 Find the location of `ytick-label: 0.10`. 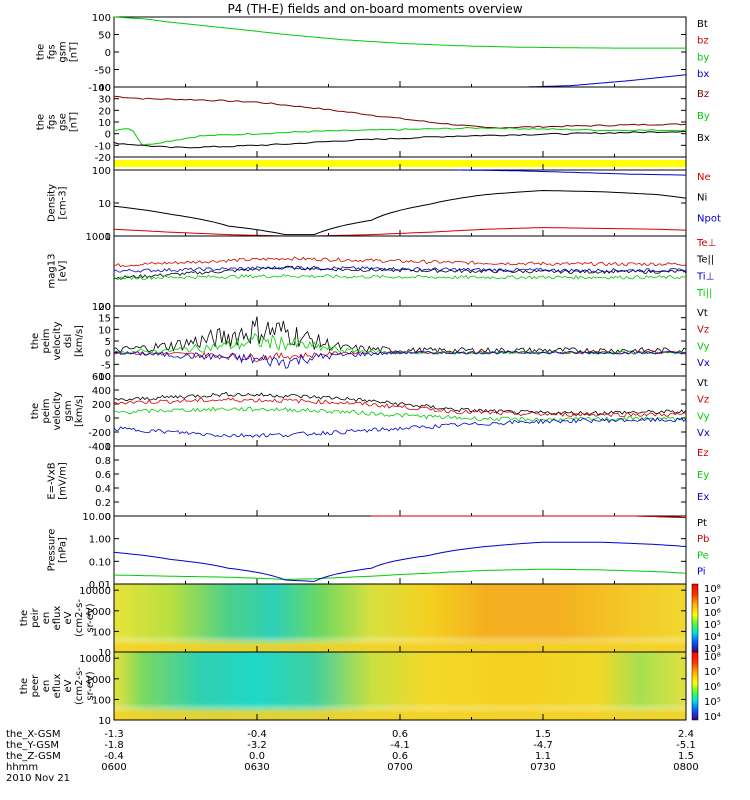

ytick-label: 0.10 is located at coordinates (100, 562).